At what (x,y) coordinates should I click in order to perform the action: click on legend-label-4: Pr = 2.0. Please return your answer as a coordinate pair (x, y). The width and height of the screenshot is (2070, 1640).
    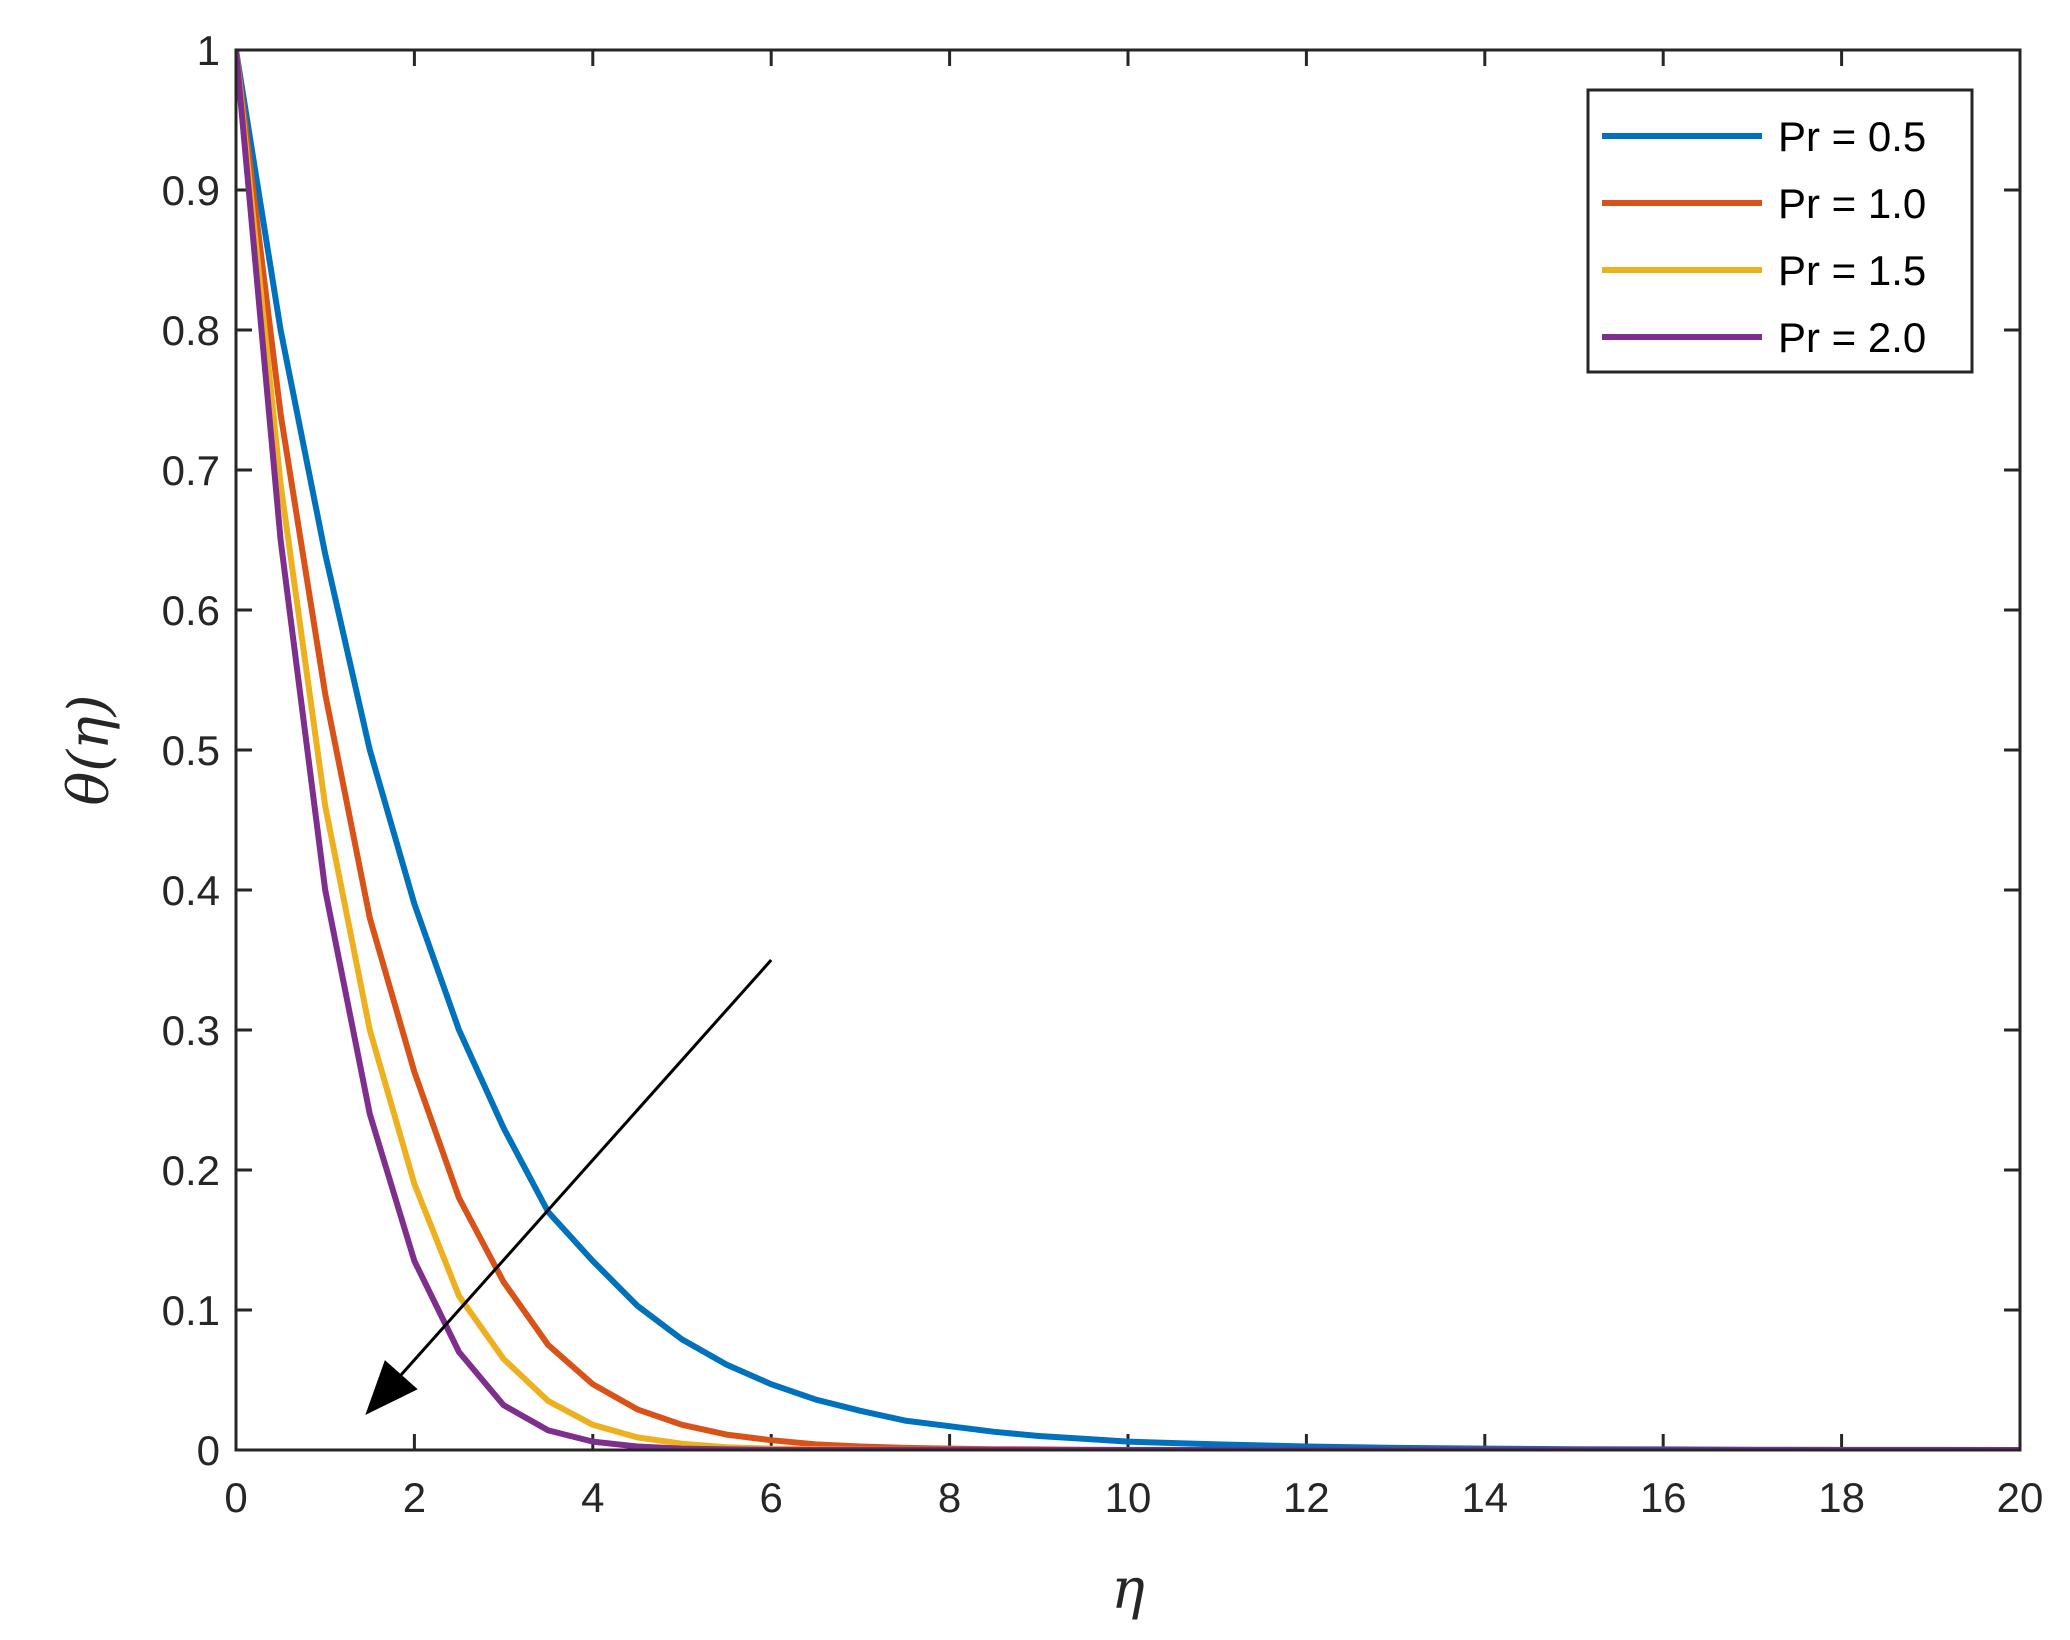
    Looking at the image, I should click on (1852, 337).